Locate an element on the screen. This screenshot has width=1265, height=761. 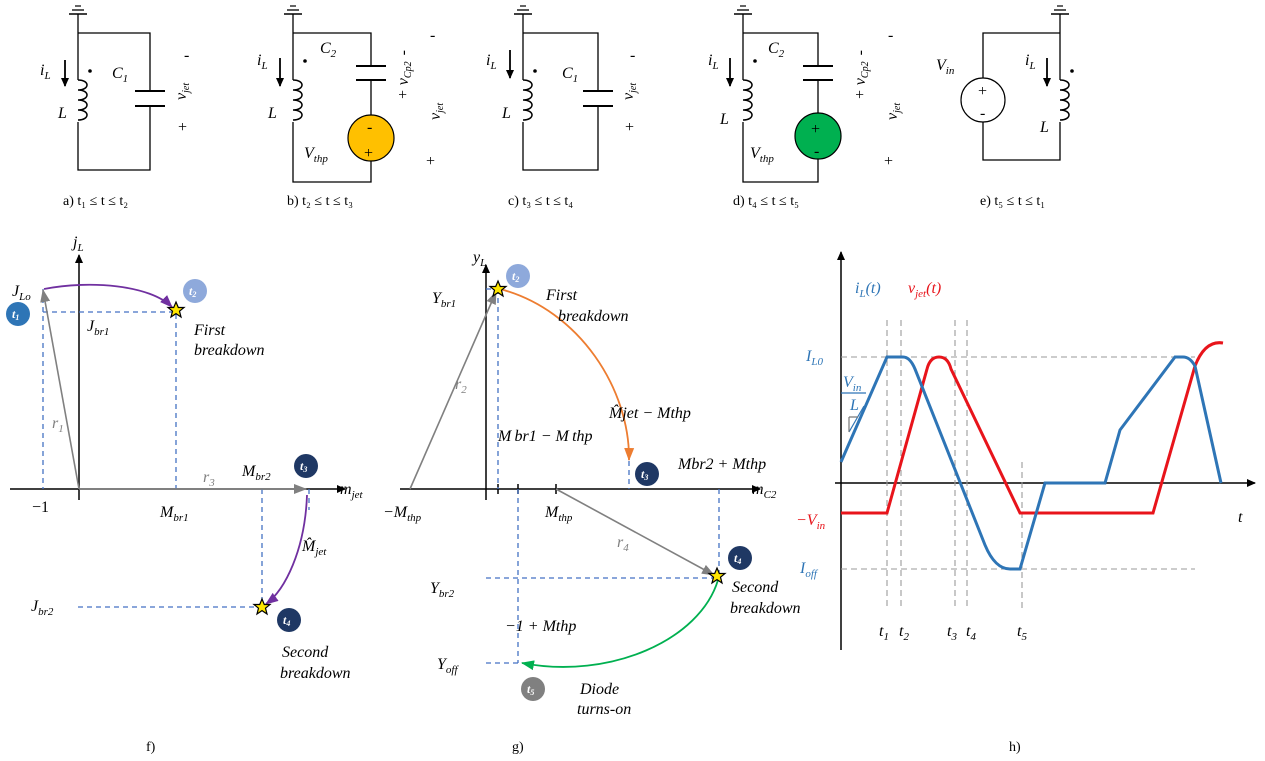
svg-text: t4 is located at coordinates (737, 558).